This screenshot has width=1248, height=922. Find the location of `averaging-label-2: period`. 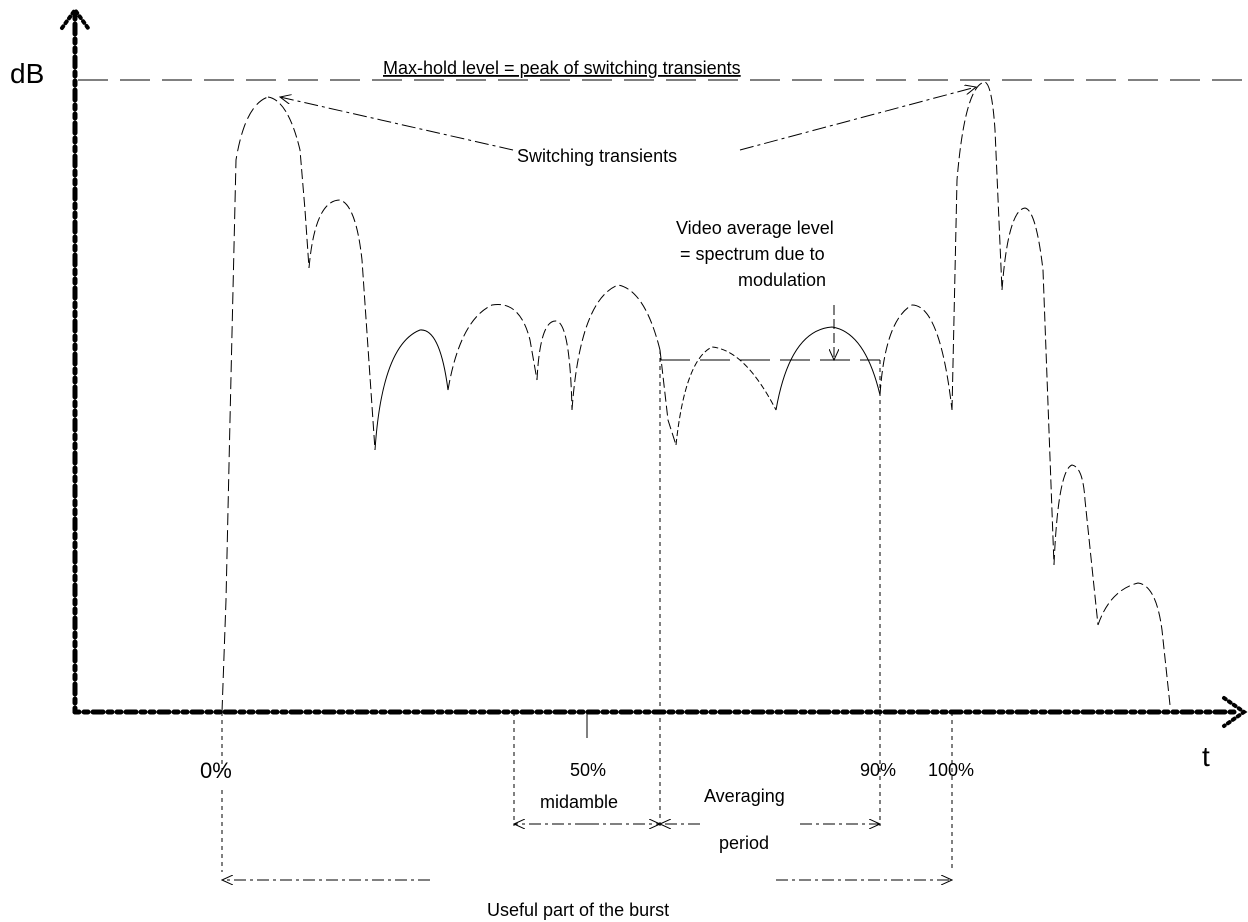

averaging-label-2: period is located at coordinates (744, 843).